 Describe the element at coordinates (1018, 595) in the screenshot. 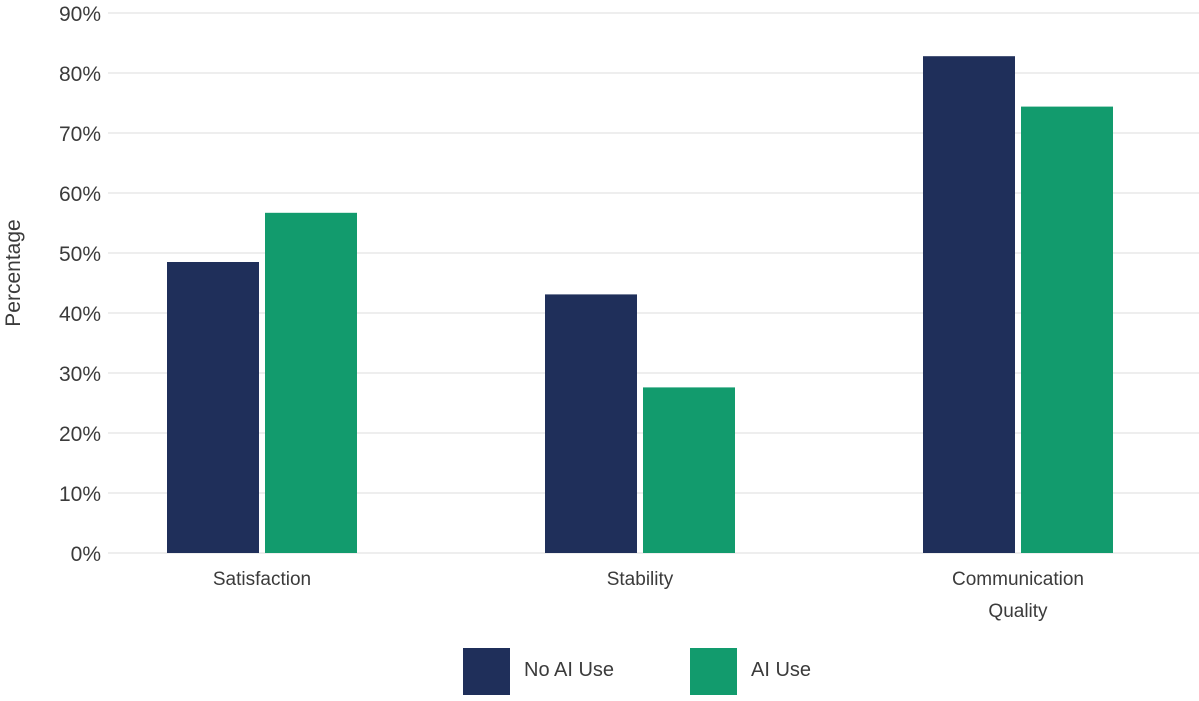

I see `x-tick-label: Communication Quality` at that location.